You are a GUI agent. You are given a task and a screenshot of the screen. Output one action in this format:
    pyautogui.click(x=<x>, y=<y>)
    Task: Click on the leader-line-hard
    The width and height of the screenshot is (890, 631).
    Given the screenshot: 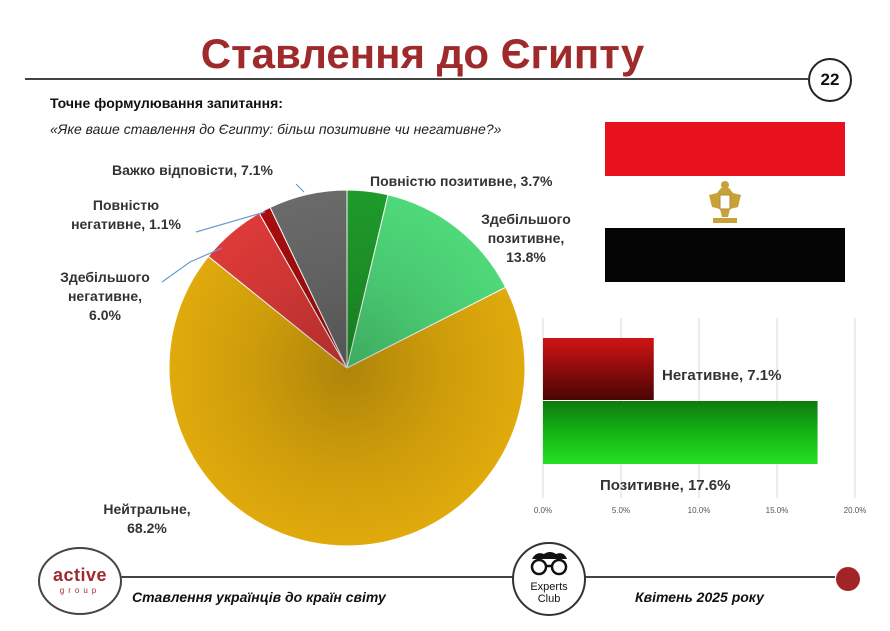 What is the action you would take?
    pyautogui.click(x=300, y=188)
    